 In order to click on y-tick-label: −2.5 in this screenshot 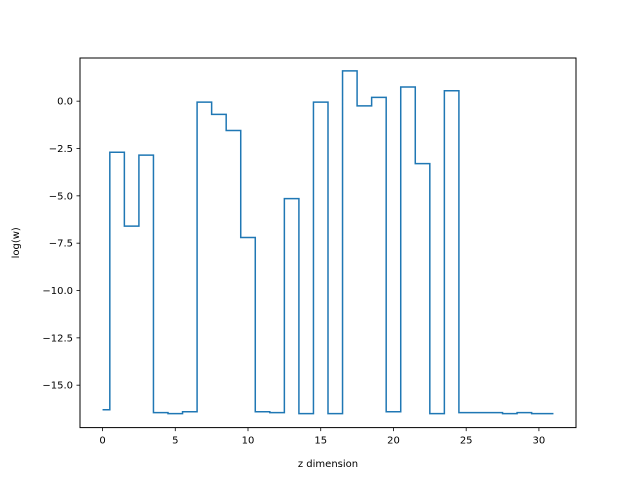, I will do `click(61, 149)`.